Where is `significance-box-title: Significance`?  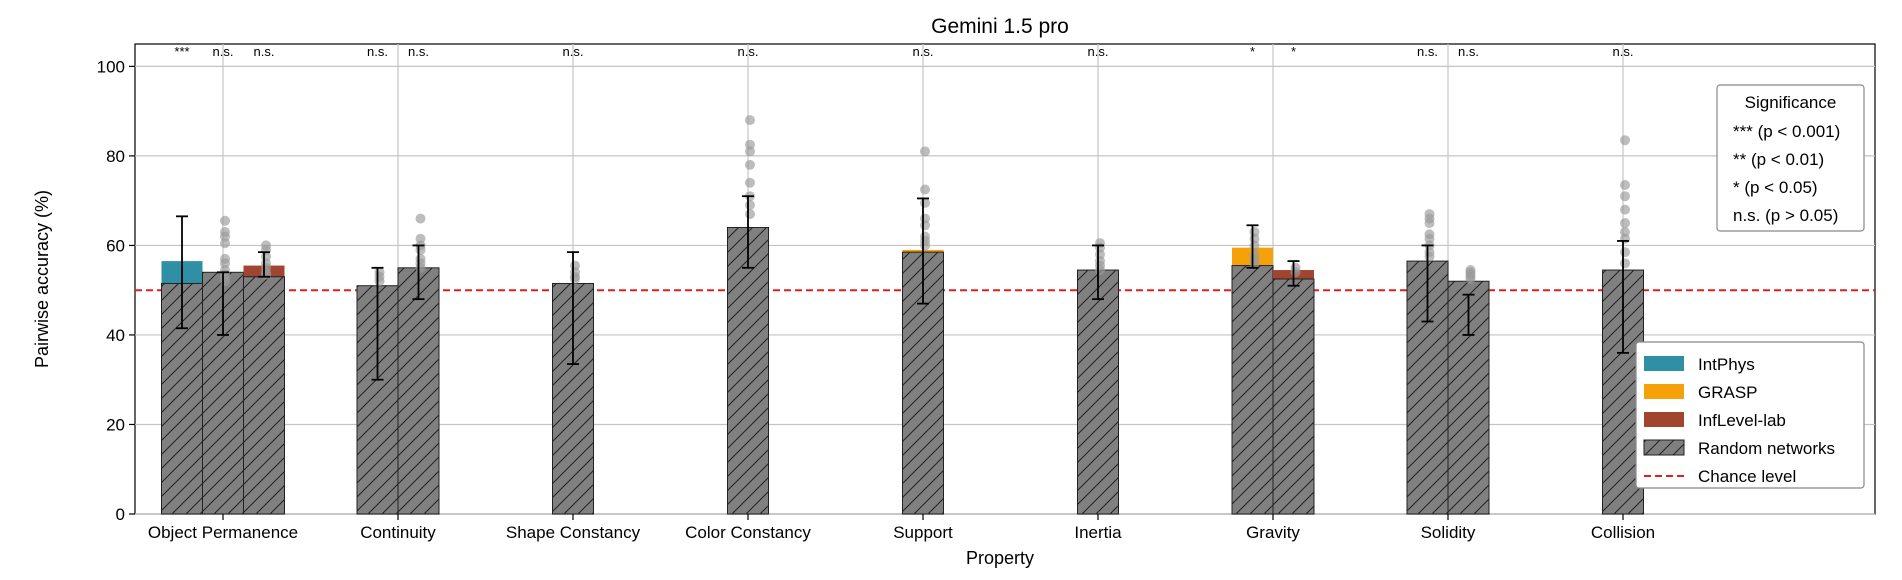 significance-box-title: Significance is located at coordinates (1791, 102).